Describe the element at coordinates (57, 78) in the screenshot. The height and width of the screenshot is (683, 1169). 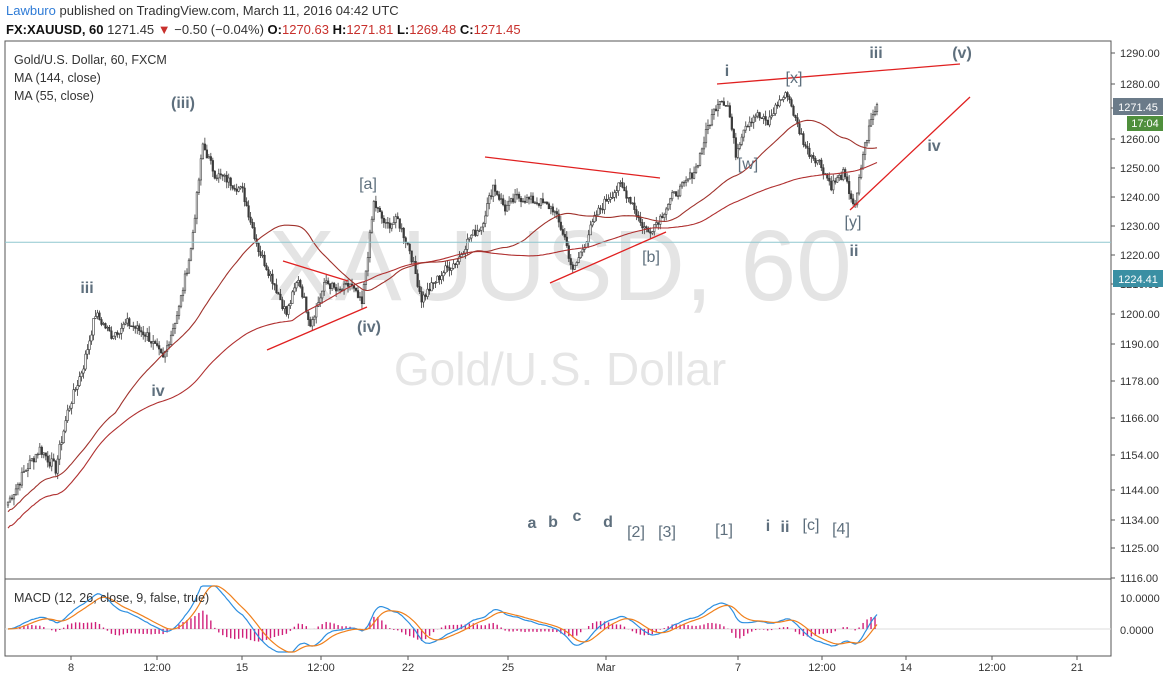
I see `legend-ma144: MA (144, close)` at that location.